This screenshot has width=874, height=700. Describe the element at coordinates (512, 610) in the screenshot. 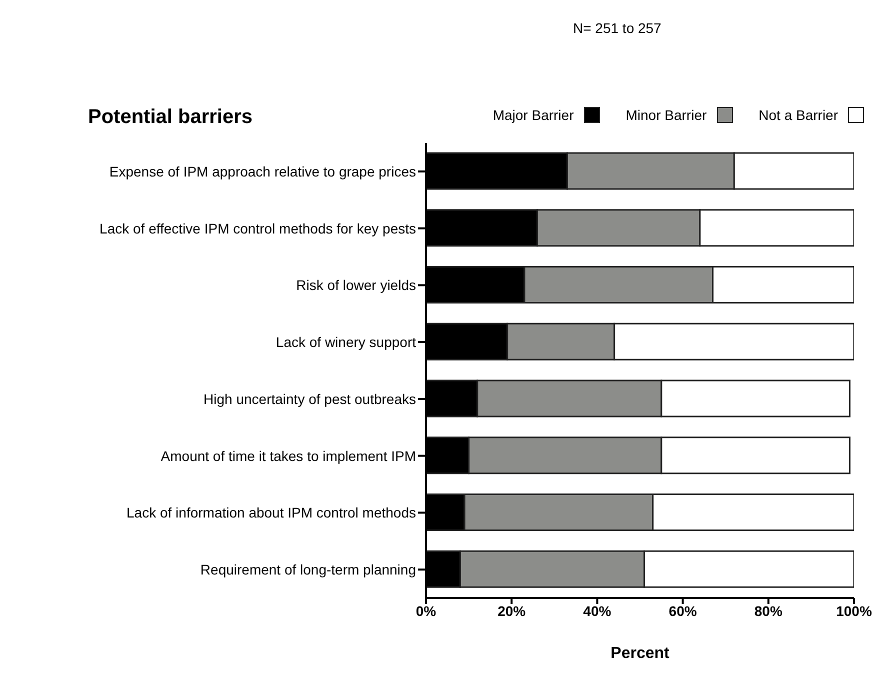

I see `x-tick-label: 20%` at that location.